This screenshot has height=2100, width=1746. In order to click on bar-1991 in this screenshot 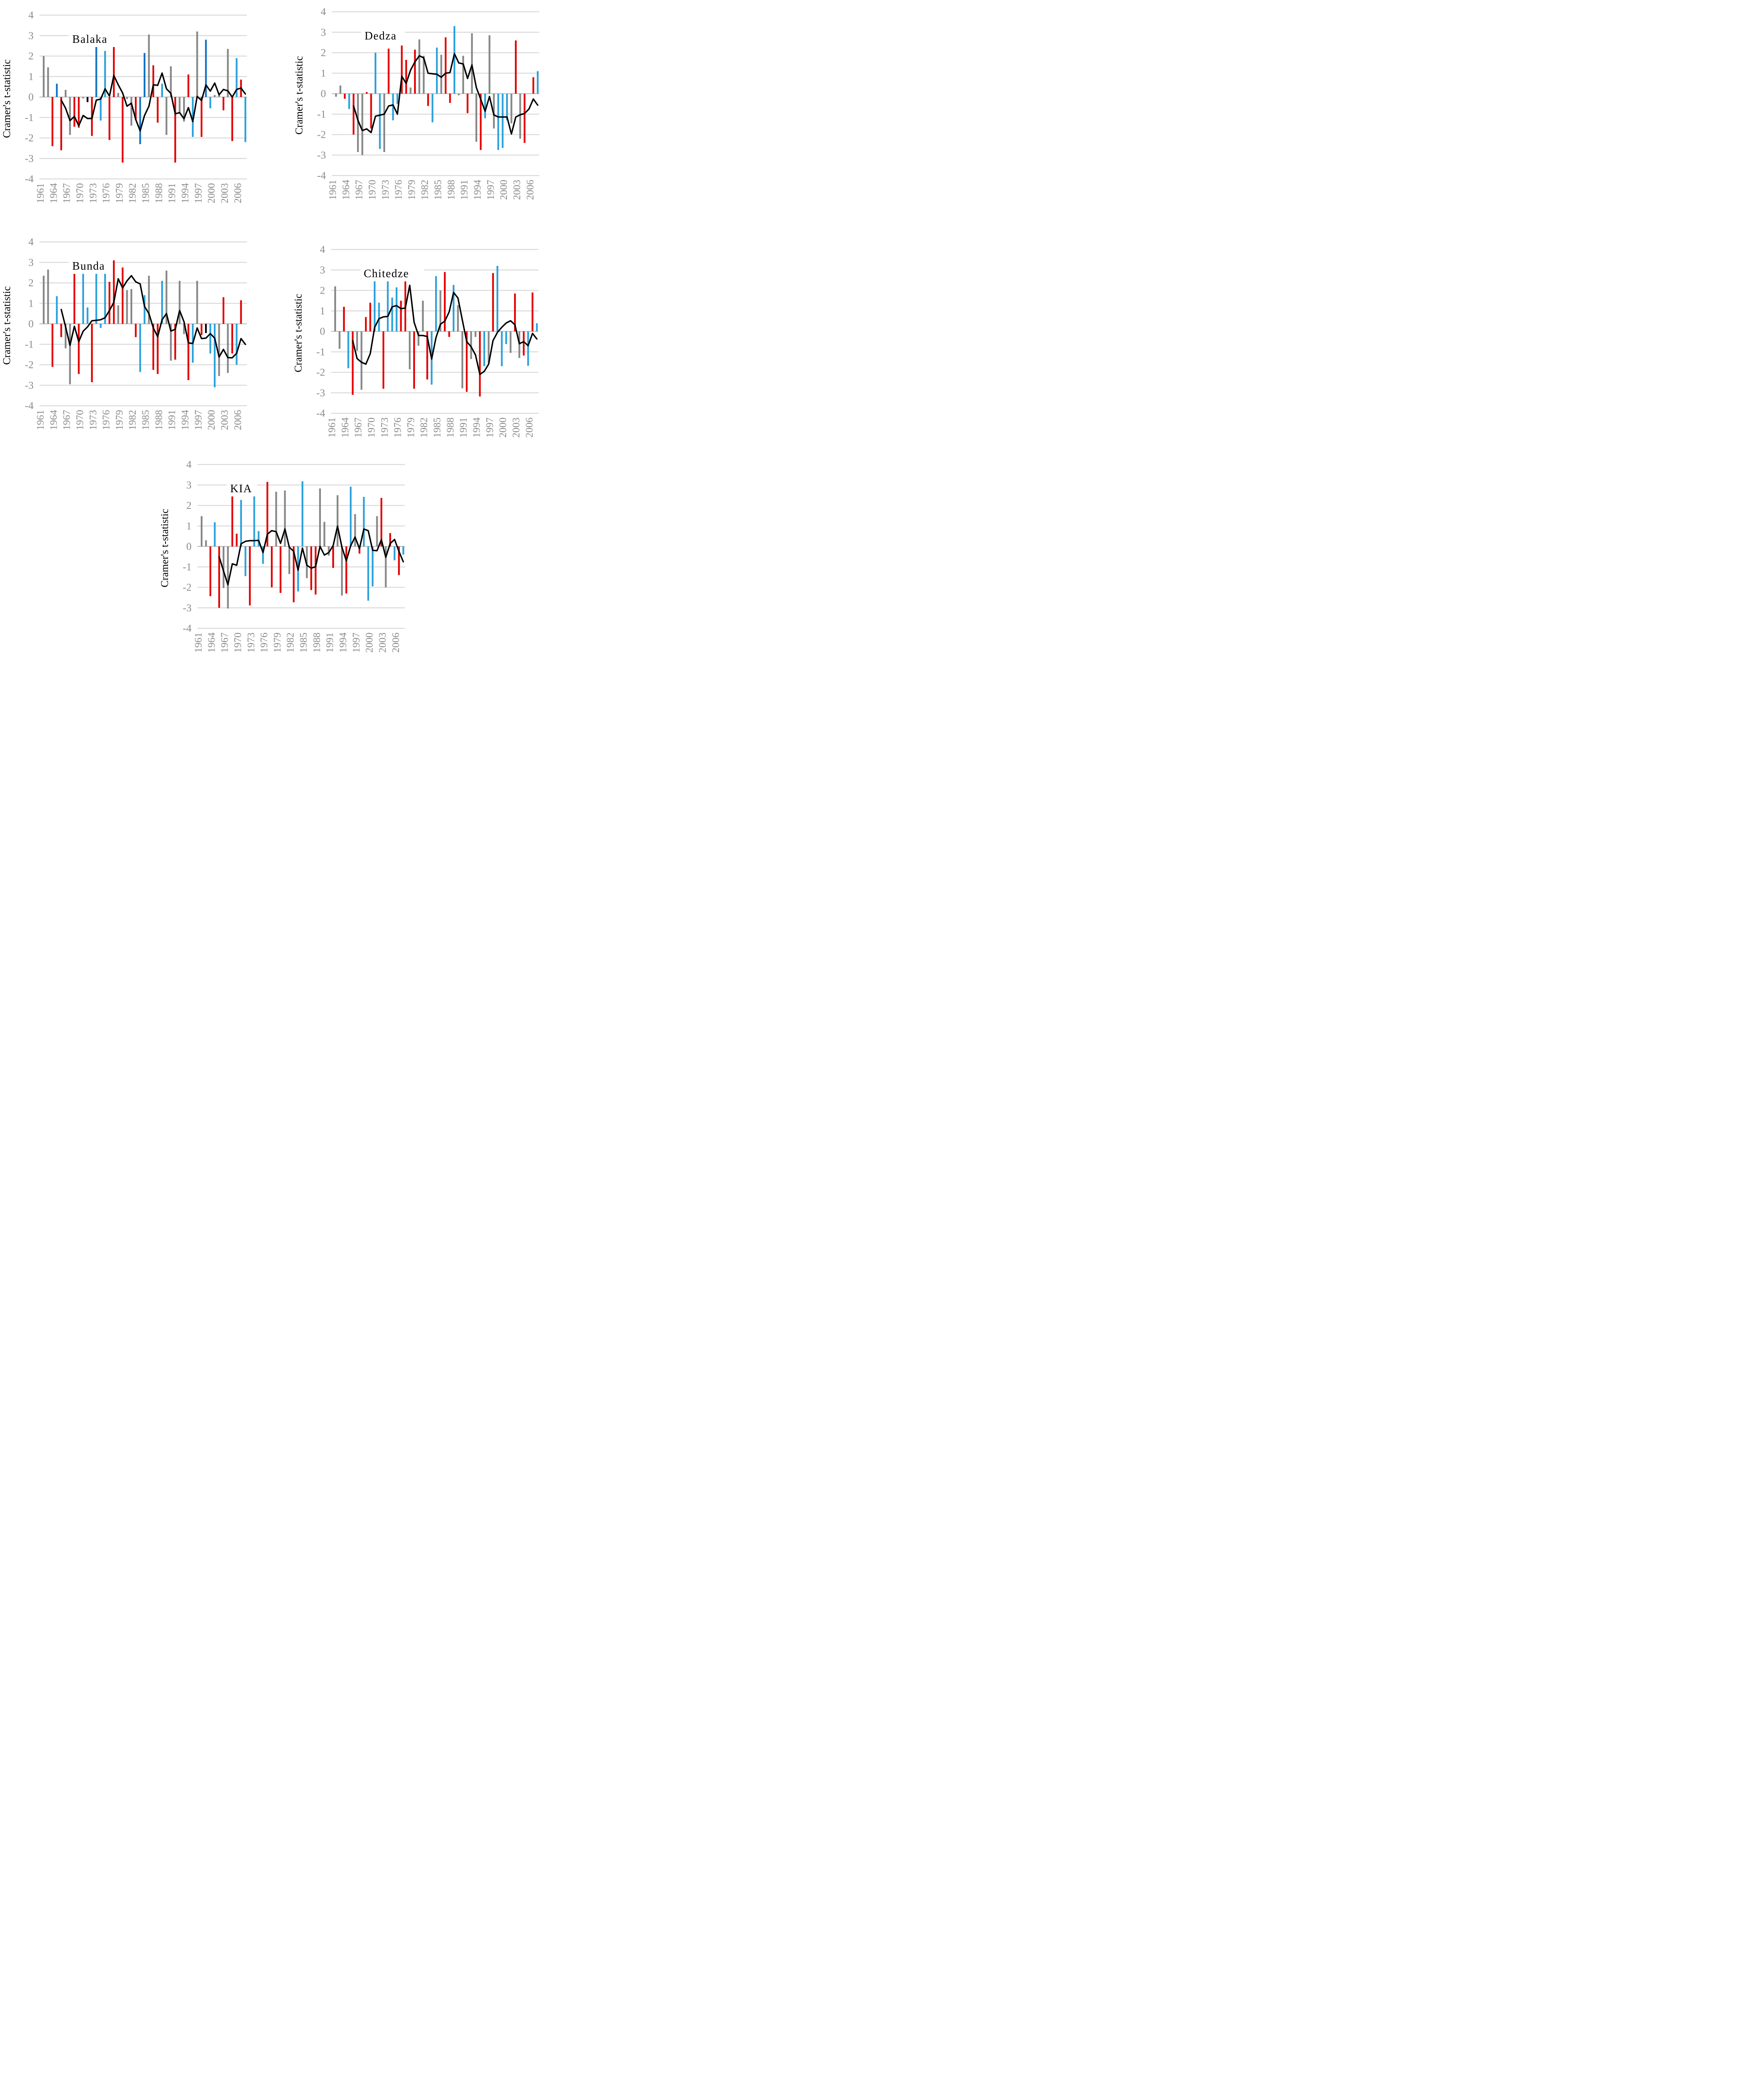, I will do `click(468, 103)`.